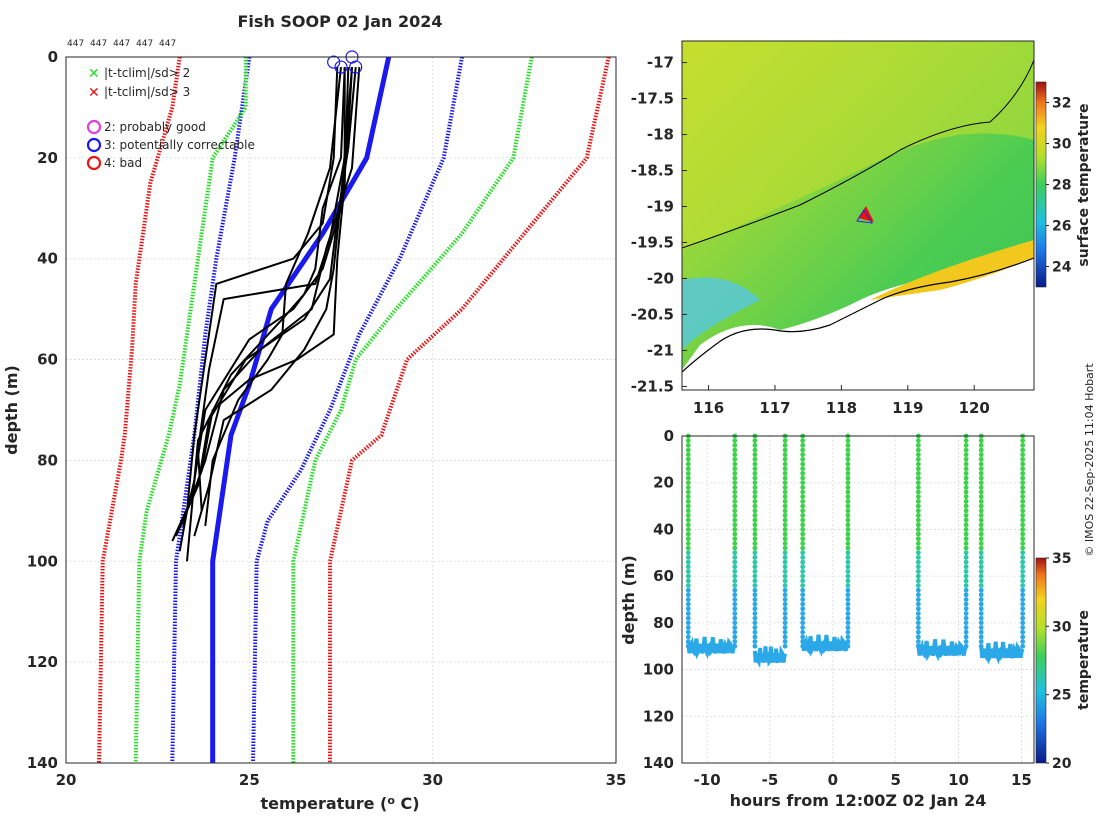  What do you see at coordinates (864, 216) in the screenshot?
I see `station-outline-icon` at bounding box center [864, 216].